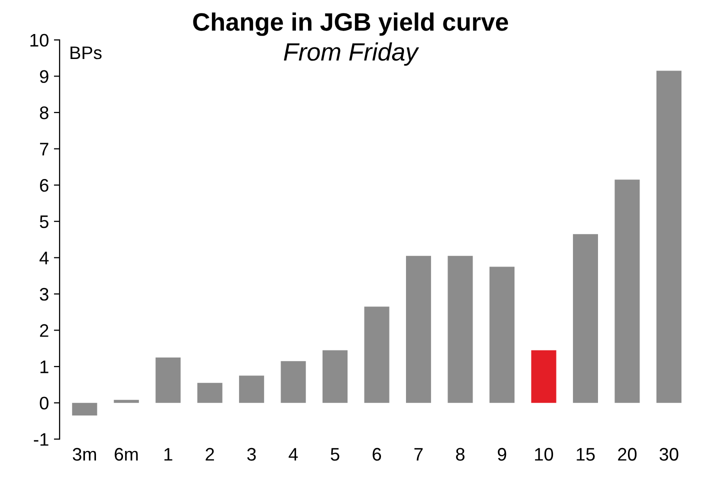 The height and width of the screenshot is (499, 701). I want to click on x-tick-label: 3, so click(251, 454).